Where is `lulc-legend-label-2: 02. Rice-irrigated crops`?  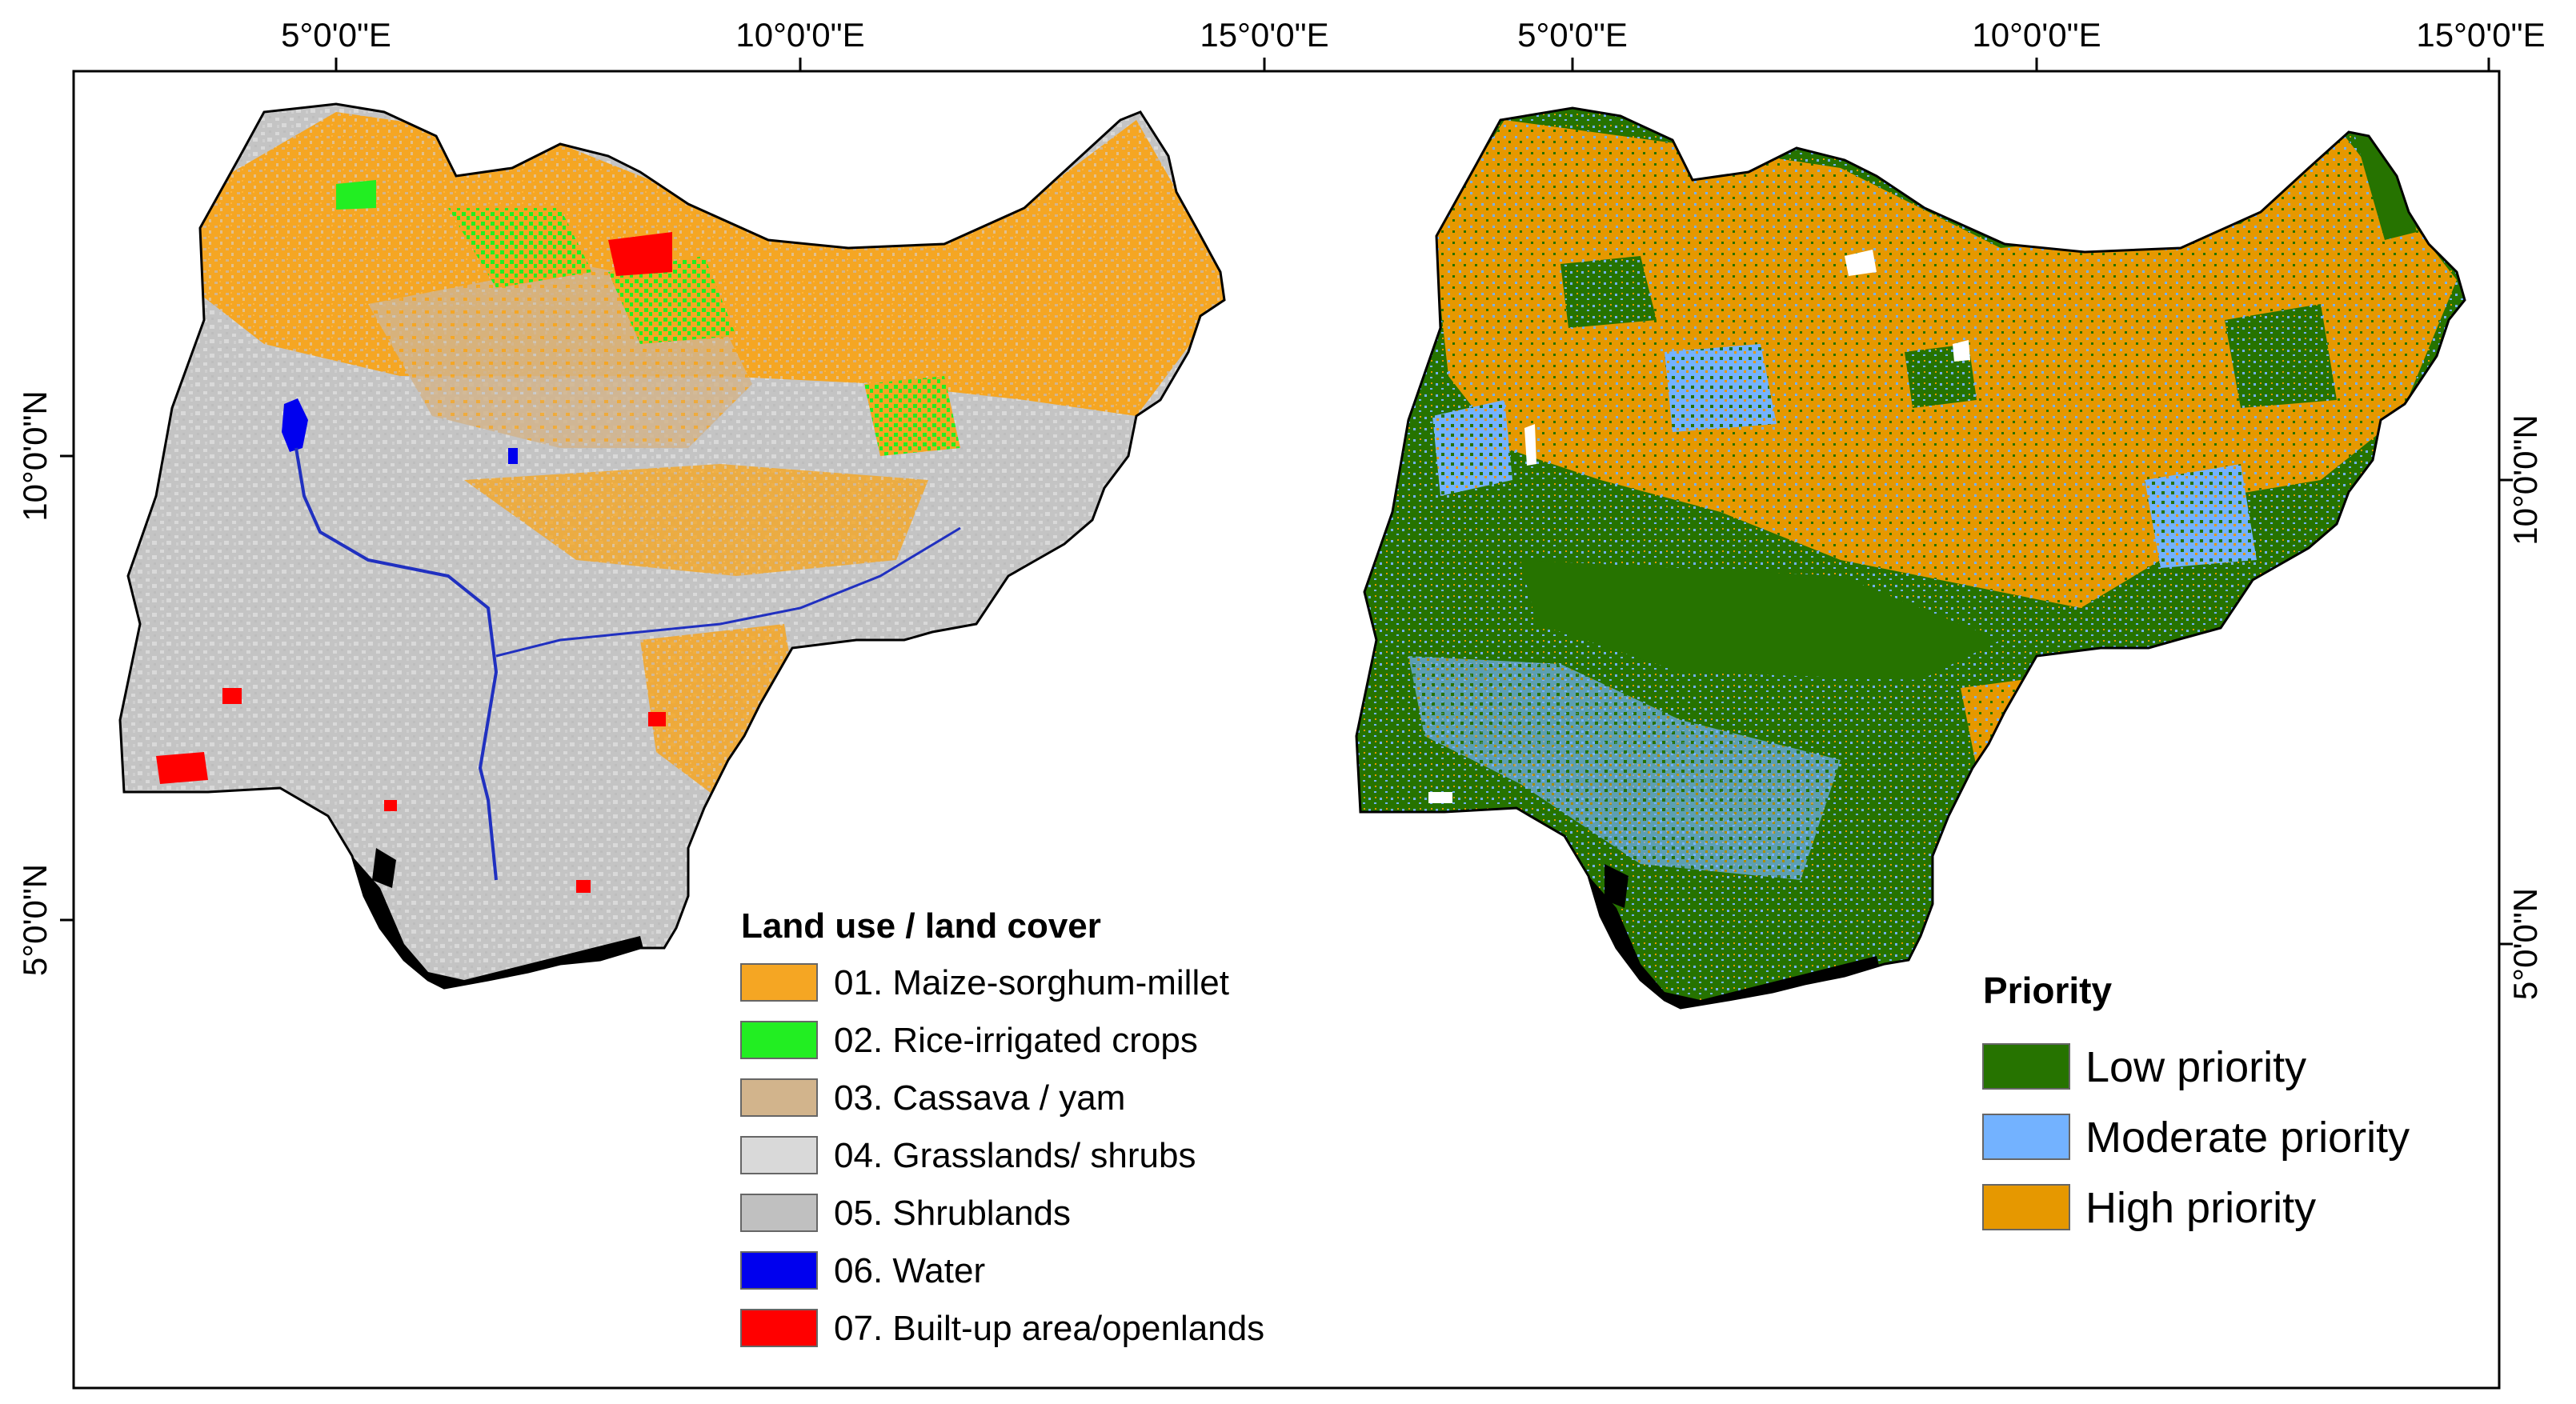 lulc-legend-label-2: 02. Rice-irrigated crops is located at coordinates (1016, 1040).